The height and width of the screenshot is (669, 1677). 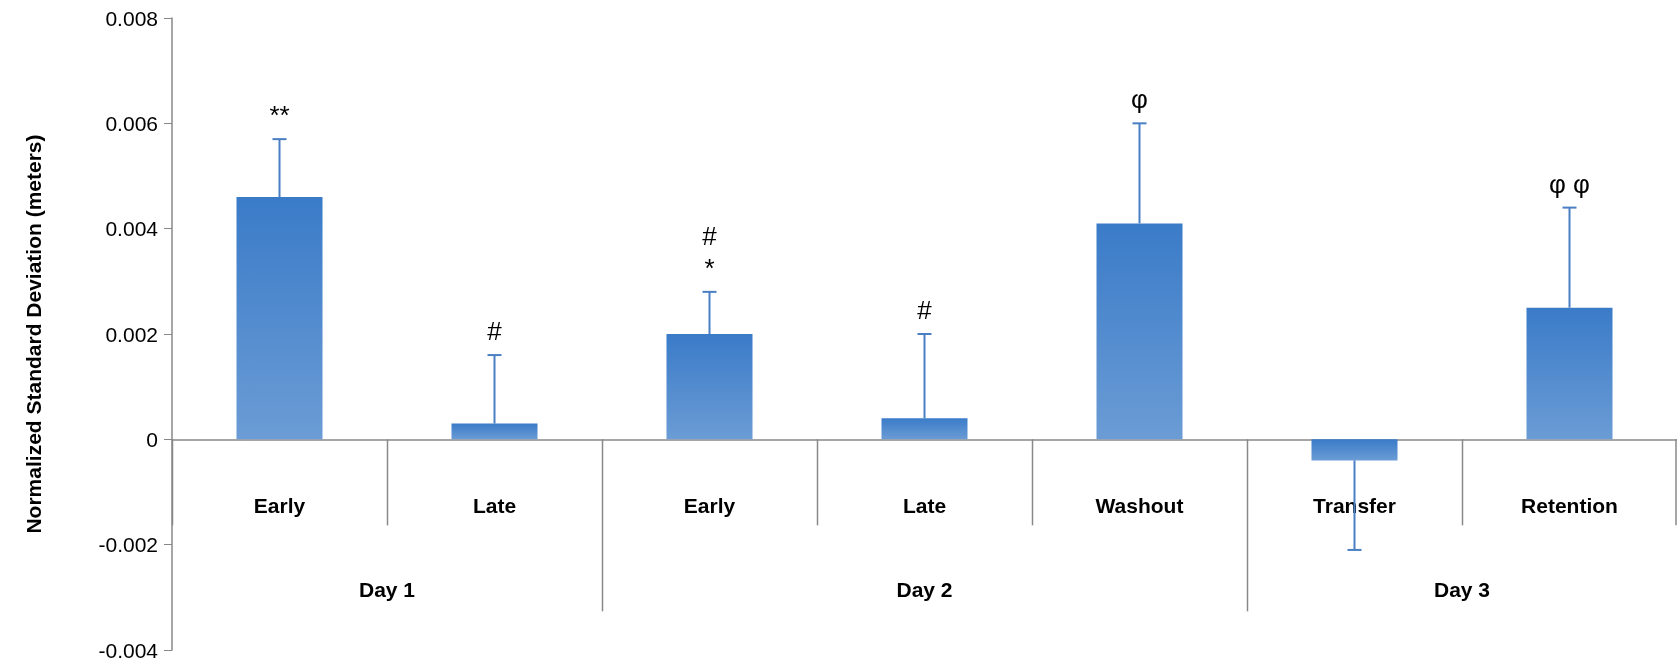 I want to click on annotation: φ φ, so click(x=1569, y=183).